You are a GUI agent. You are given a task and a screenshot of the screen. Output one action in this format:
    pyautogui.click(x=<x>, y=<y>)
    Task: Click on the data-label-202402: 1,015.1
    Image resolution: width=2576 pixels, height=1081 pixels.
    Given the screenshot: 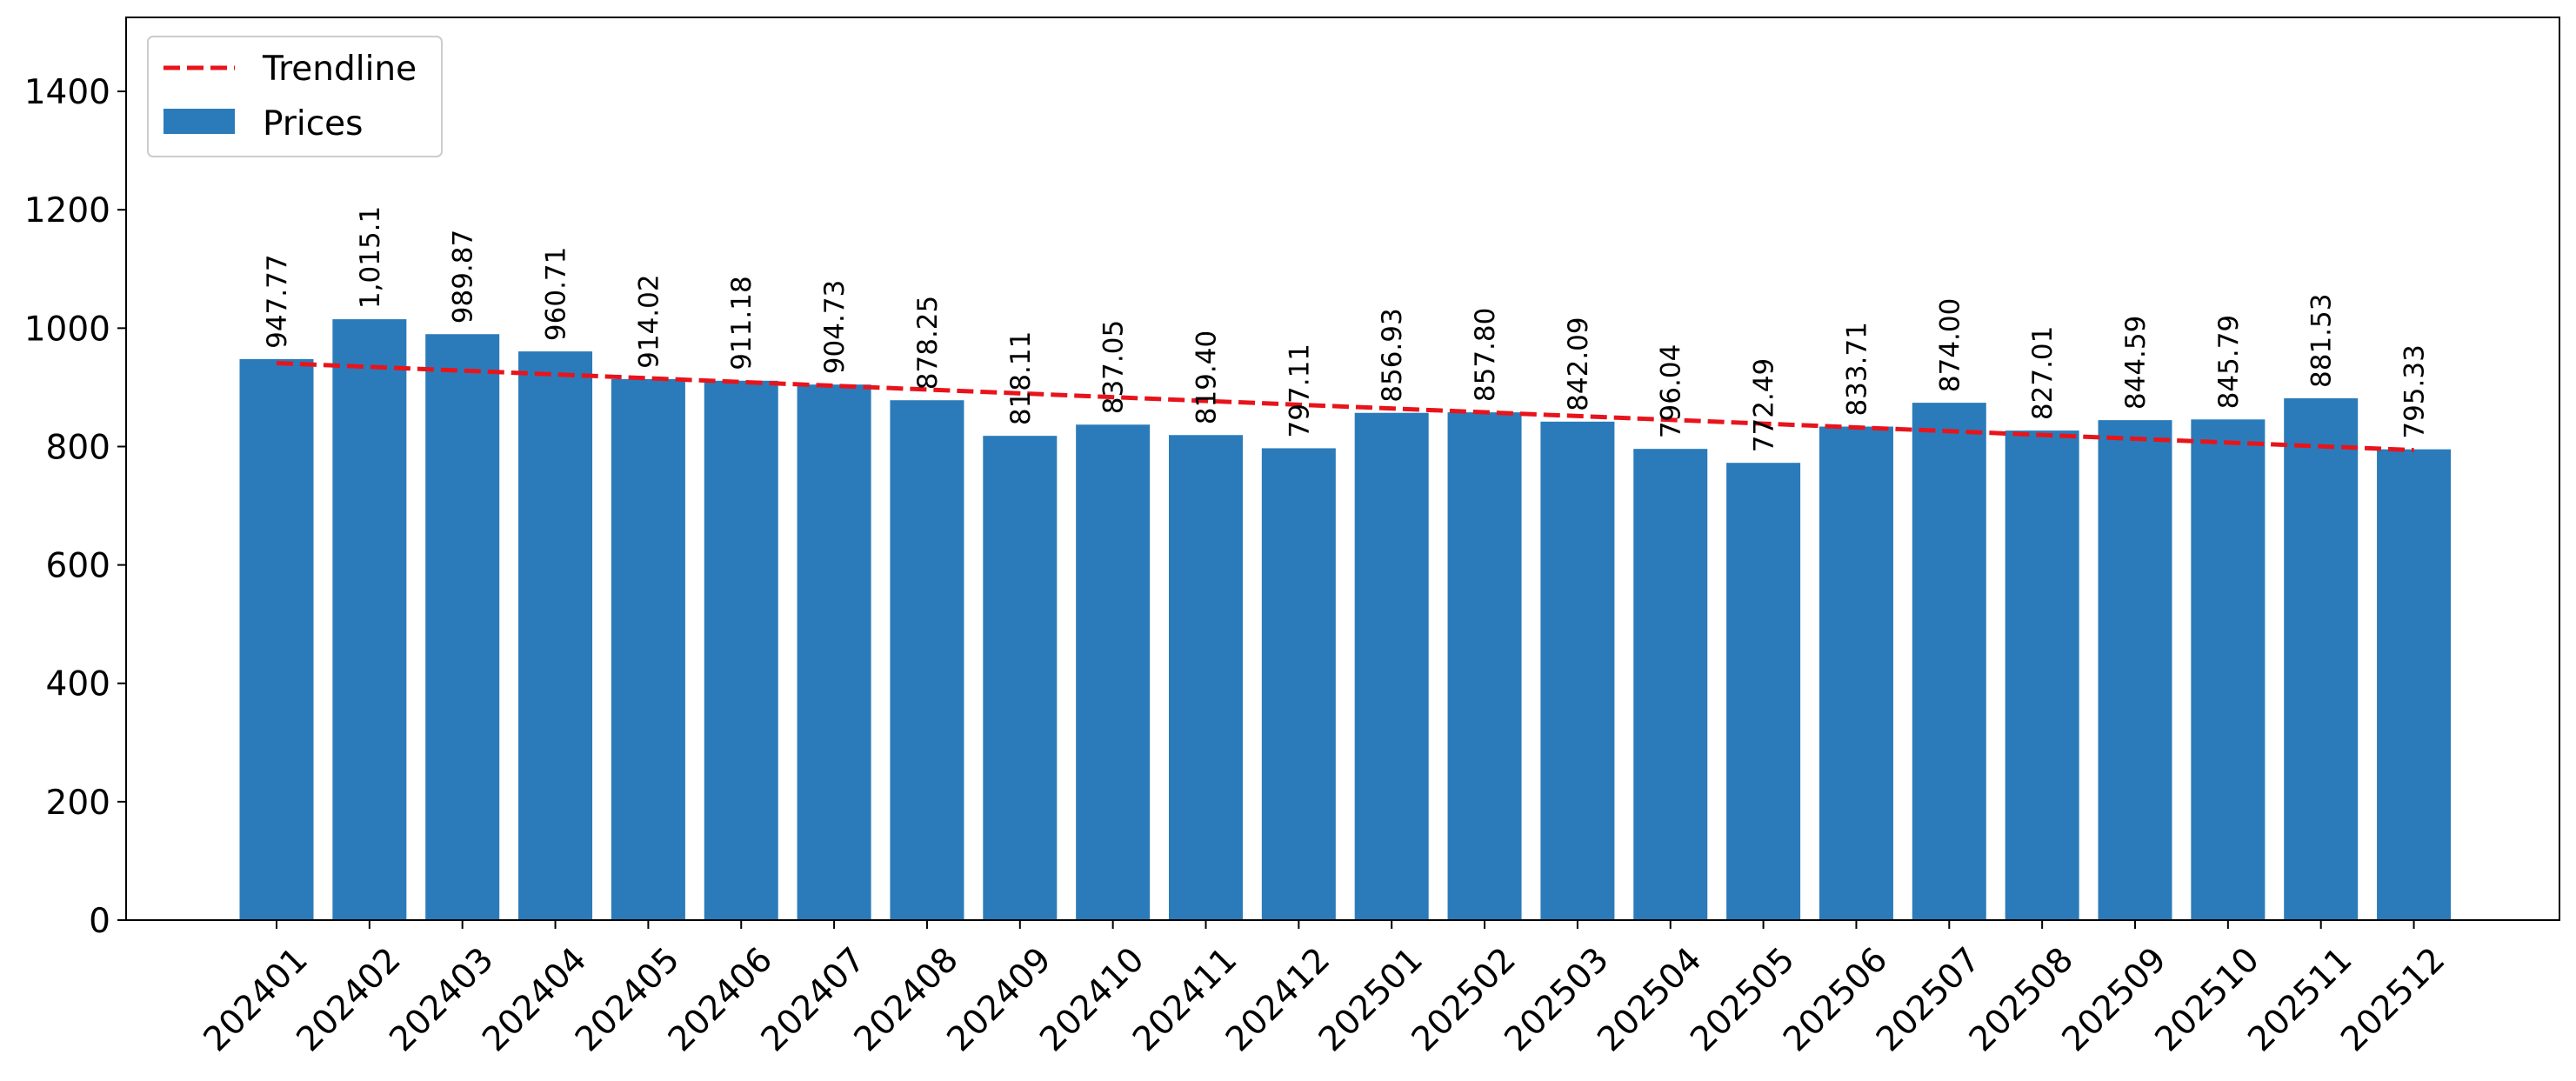 What is the action you would take?
    pyautogui.click(x=370, y=257)
    